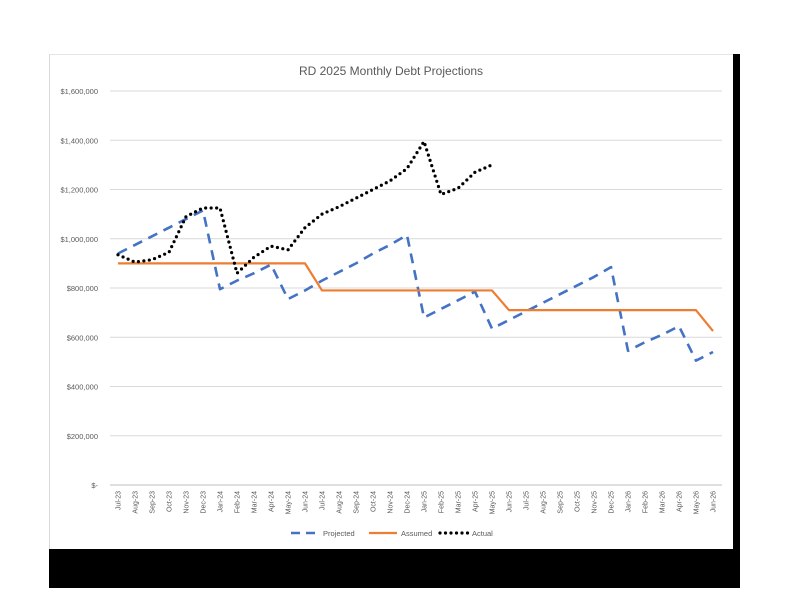 The image size is (792, 612). I want to click on x-tick-label: Sep-25, so click(561, 502).